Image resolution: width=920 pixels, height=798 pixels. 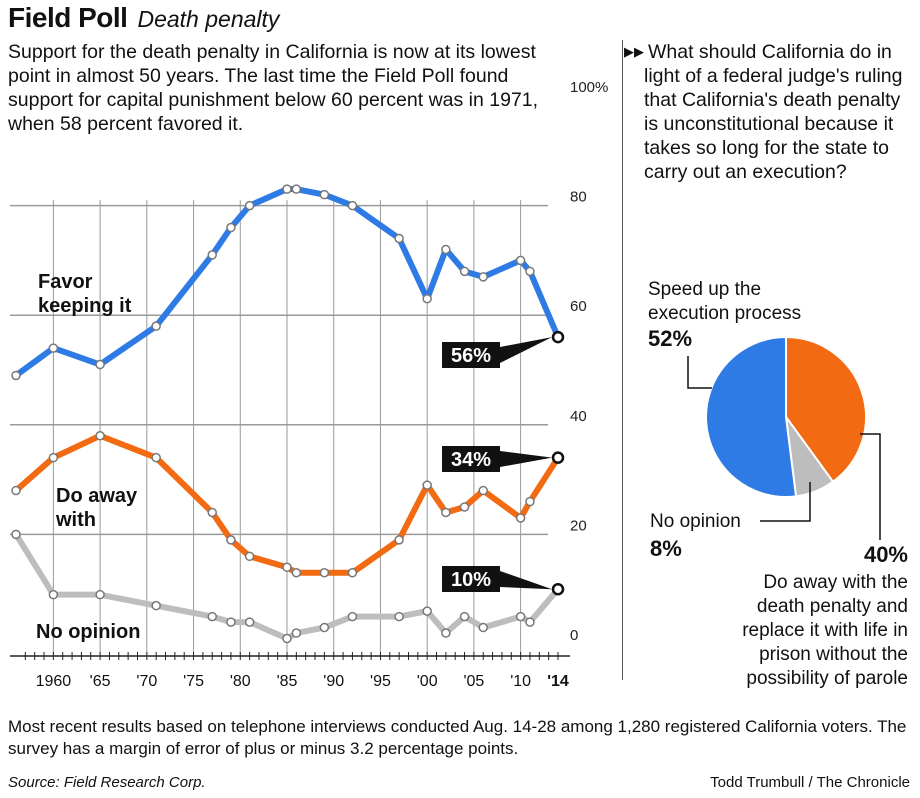 What do you see at coordinates (810, 782) in the screenshot?
I see `credit: Todd Trumbull / The Chronicle` at bounding box center [810, 782].